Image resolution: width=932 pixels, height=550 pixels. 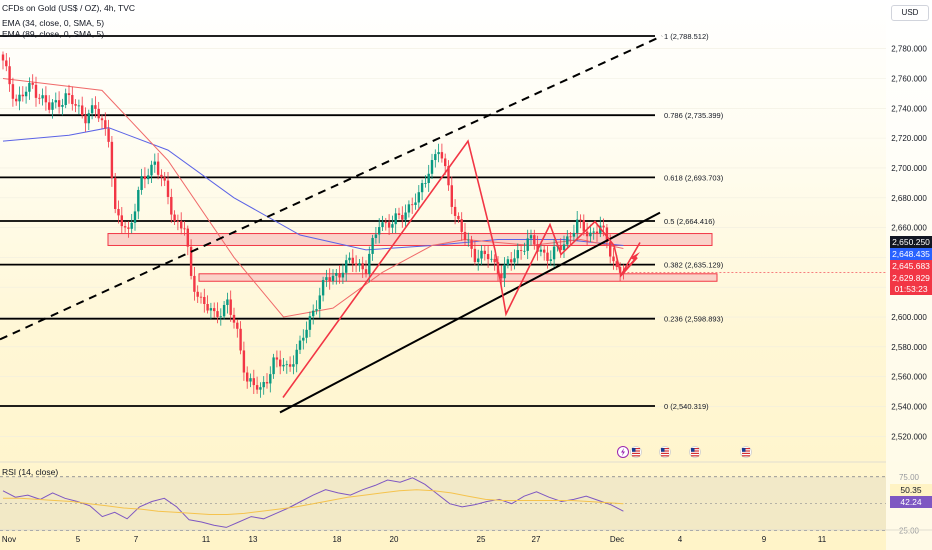 What do you see at coordinates (466, 536) in the screenshot?
I see `time-axis: Nov 5 7 11 13 18 20 25 27 Dec 4 9 11` at bounding box center [466, 536].